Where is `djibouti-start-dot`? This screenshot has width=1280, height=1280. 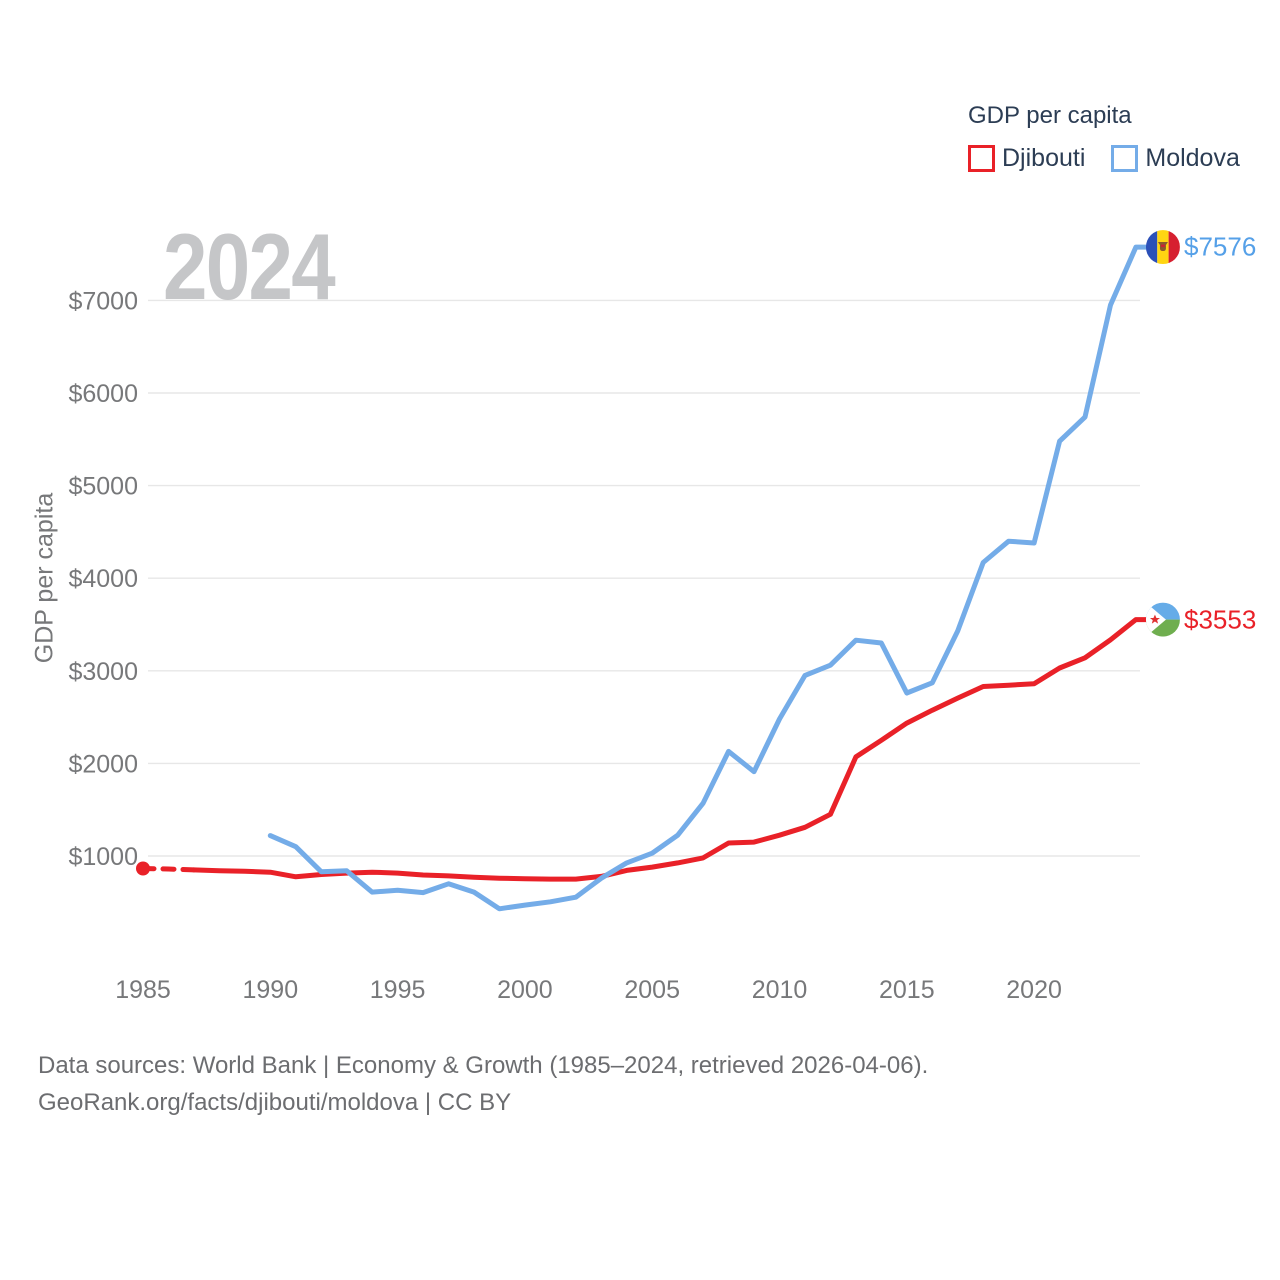
djibouti-start-dot is located at coordinates (143, 868).